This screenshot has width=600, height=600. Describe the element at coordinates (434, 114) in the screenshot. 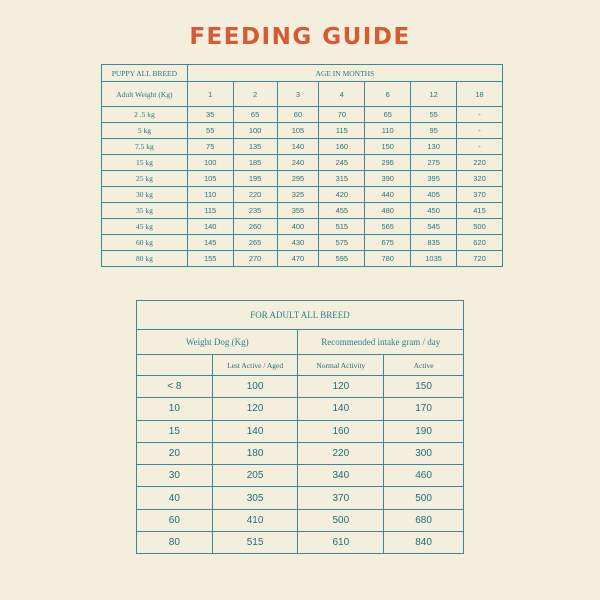

I see `value-cell: 55` at that location.